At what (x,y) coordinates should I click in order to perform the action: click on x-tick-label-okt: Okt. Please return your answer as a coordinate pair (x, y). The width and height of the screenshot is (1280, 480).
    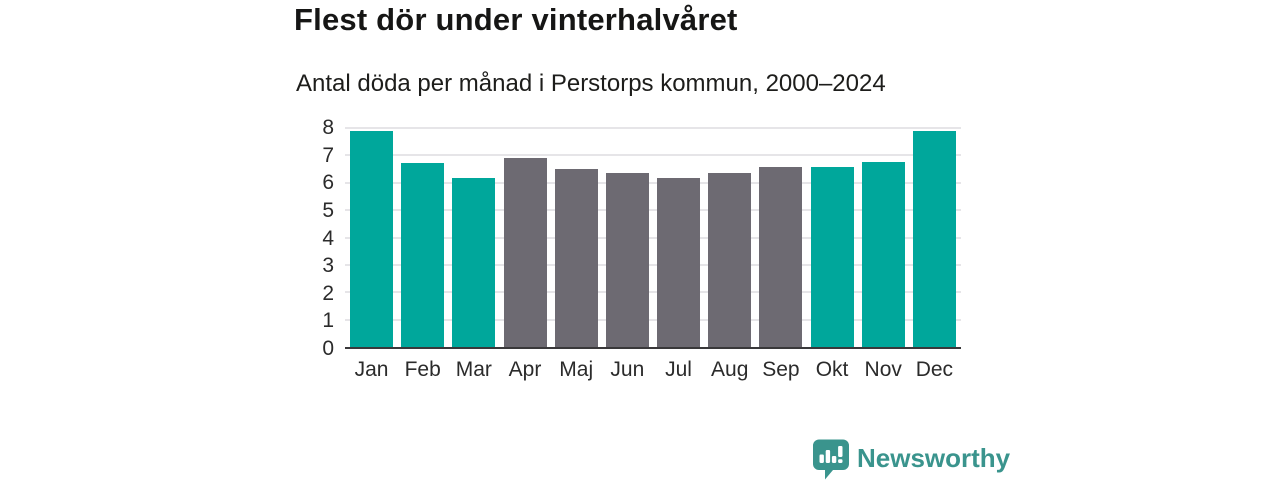
    Looking at the image, I should click on (832, 369).